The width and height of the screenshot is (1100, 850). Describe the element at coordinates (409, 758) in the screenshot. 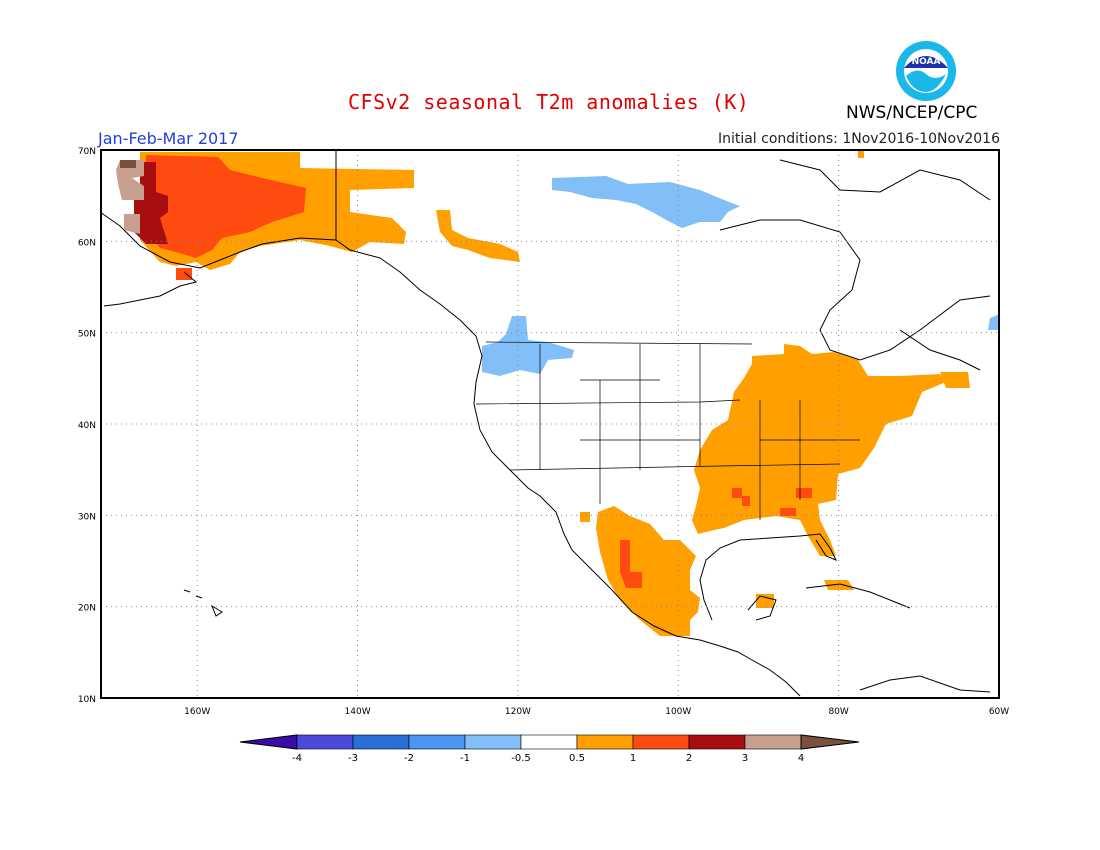

I see `colorbar-label: -2` at that location.